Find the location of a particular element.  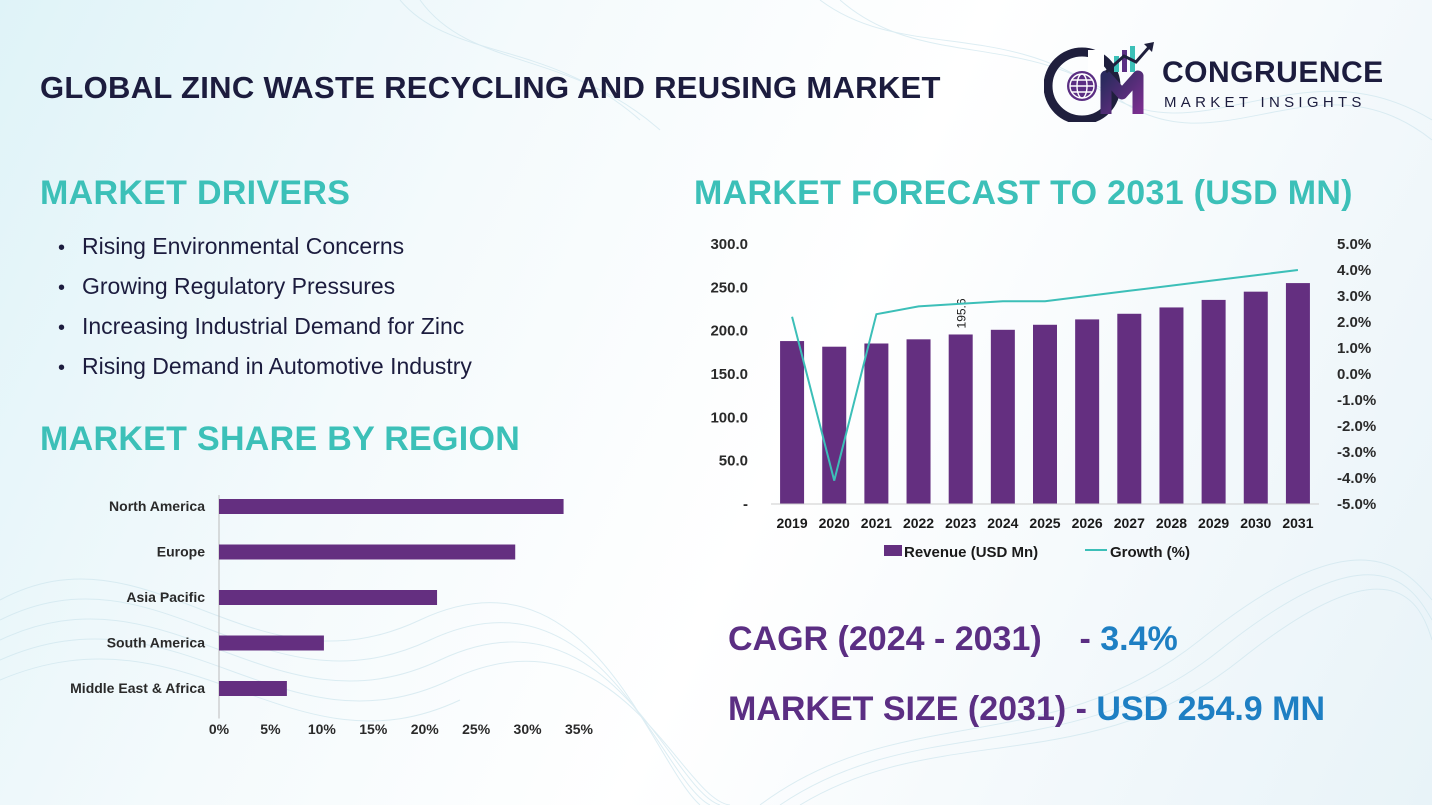

share-heading: MARKET SHARE BY REGION is located at coordinates (280, 439).